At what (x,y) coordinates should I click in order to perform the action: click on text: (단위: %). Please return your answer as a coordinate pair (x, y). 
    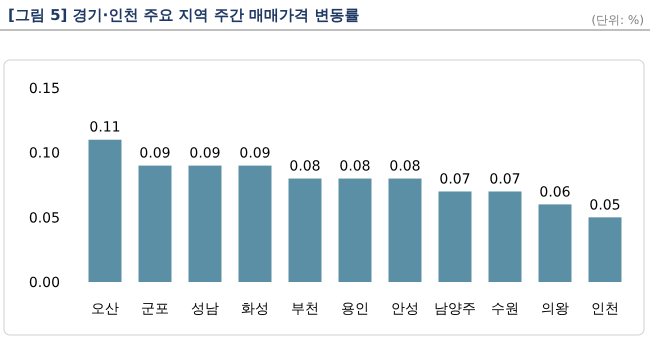
    Looking at the image, I should click on (617, 20).